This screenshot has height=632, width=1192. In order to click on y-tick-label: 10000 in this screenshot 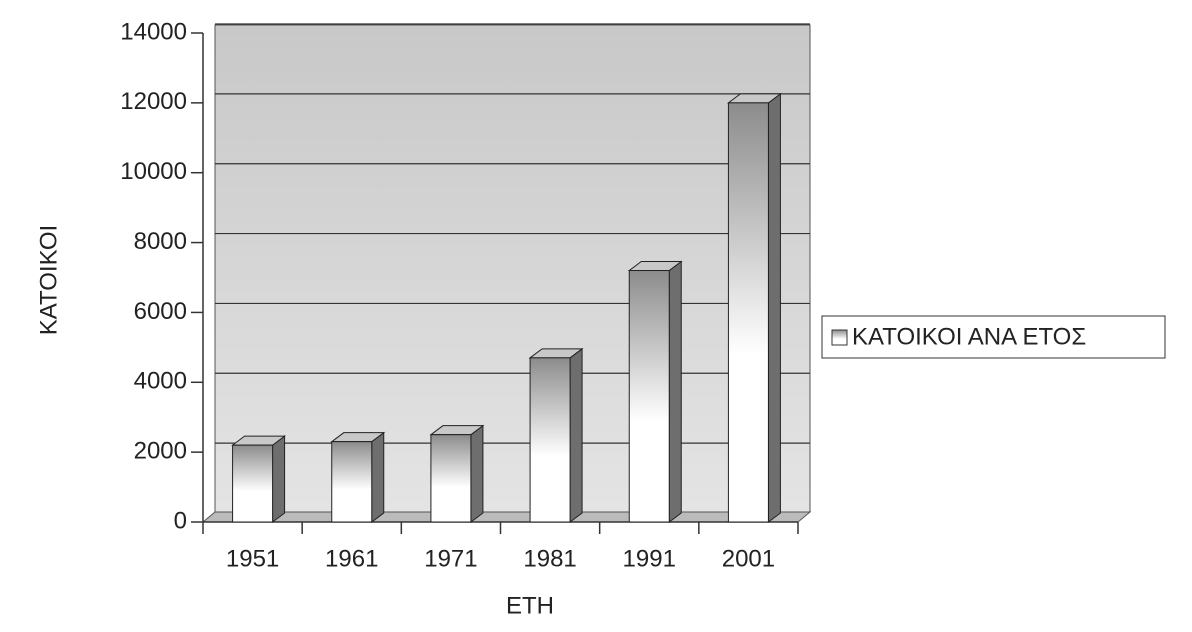, I will do `click(153, 171)`.